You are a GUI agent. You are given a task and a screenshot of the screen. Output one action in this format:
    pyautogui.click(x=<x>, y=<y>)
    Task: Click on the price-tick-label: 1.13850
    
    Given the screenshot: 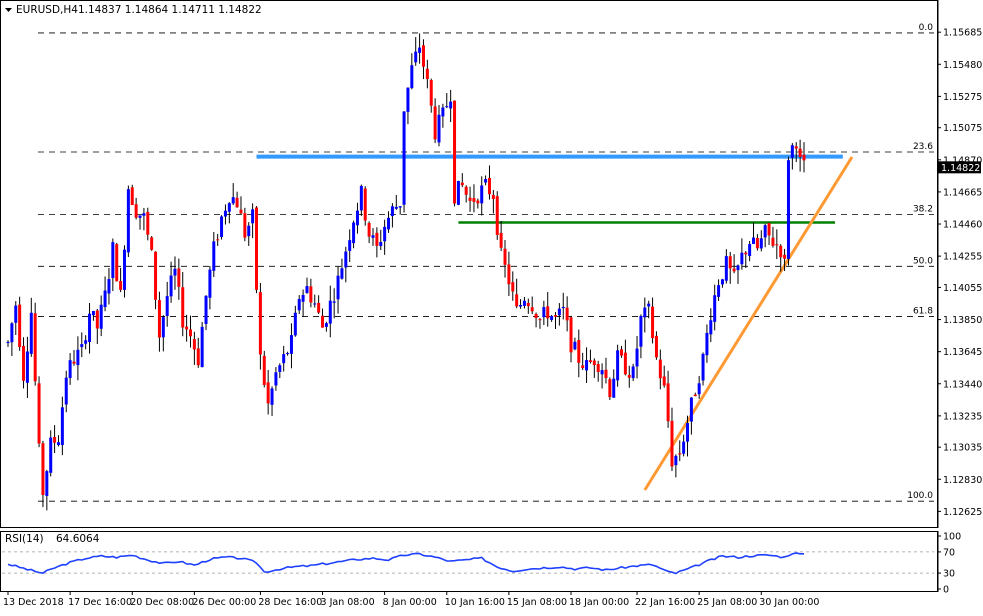 What is the action you would take?
    pyautogui.click(x=962, y=320)
    